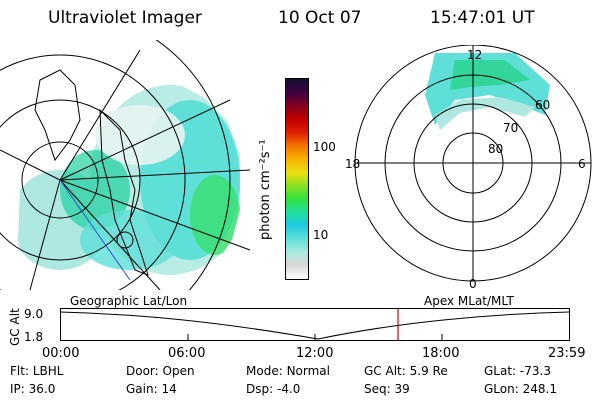 The width and height of the screenshot is (600, 400). Describe the element at coordinates (315, 324) in the screenshot. I see `altitude-timeline-plot` at that location.